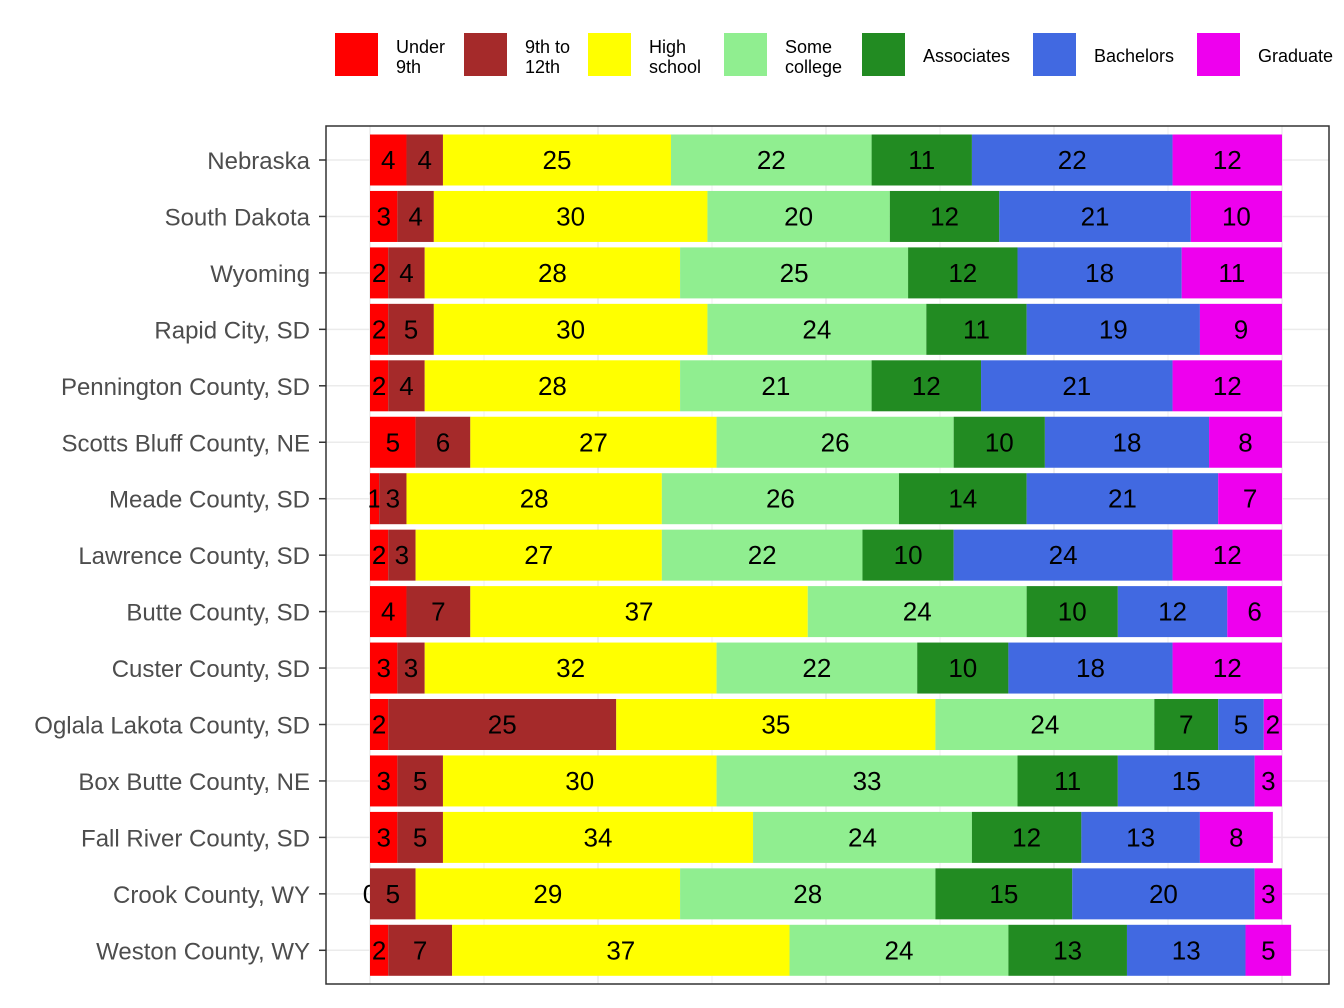  I want to click on data-label: 20, so click(798, 216).